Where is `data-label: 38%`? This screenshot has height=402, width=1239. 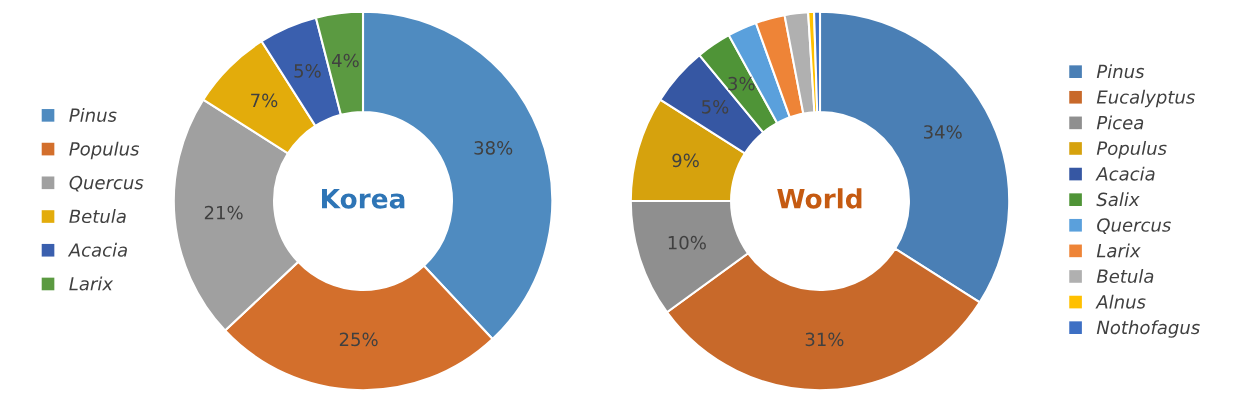 data-label: 38% is located at coordinates (493, 148).